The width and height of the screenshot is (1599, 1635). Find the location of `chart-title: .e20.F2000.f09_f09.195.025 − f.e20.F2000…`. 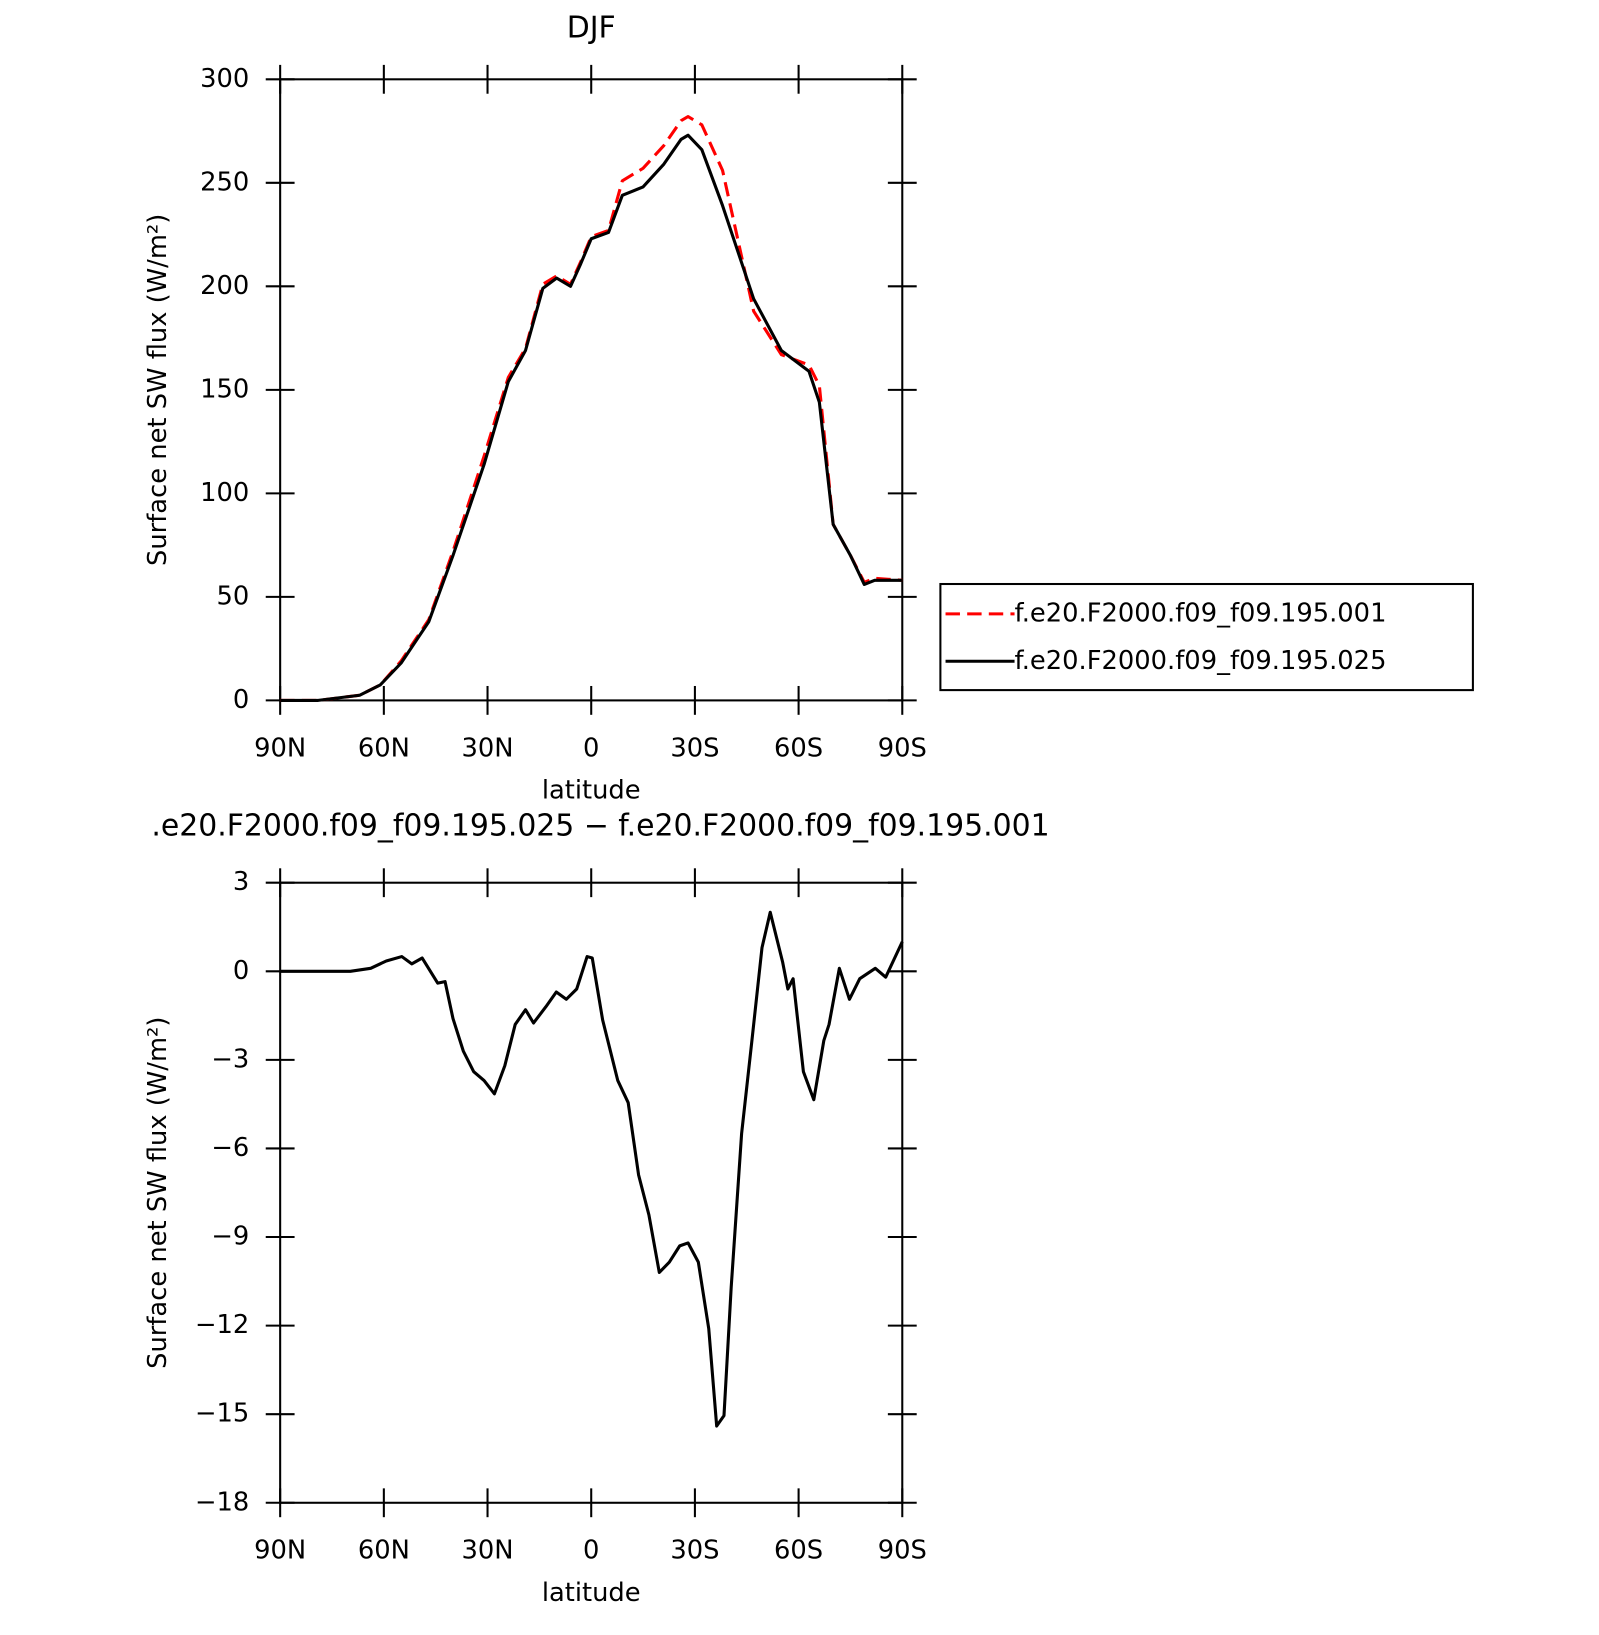

chart-title: .e20.F2000.f09_f09.195.025 − f.e20.F2000… is located at coordinates (600, 826).